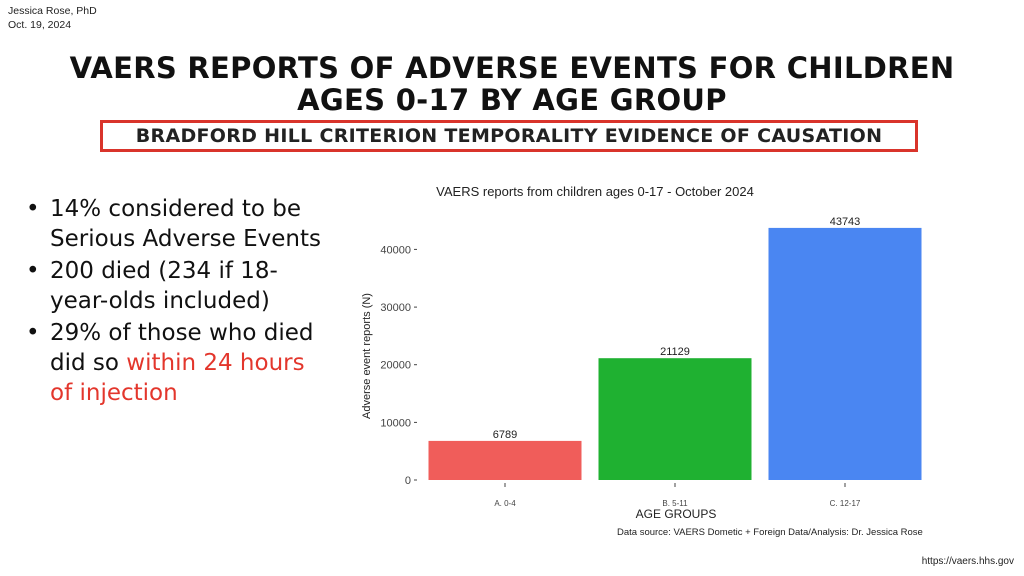 This screenshot has width=1024, height=576. Describe the element at coordinates (967, 561) in the screenshot. I see `source-url: https://vaers.hhs.gov` at that location.